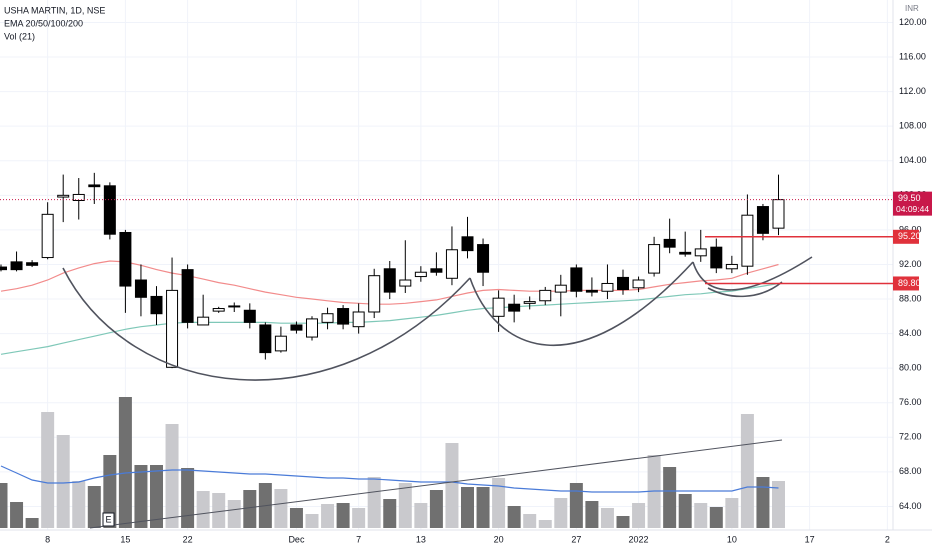 This screenshot has height=550, width=932. What do you see at coordinates (910, 402) in the screenshot?
I see `y-tick-label: 76.00` at bounding box center [910, 402].